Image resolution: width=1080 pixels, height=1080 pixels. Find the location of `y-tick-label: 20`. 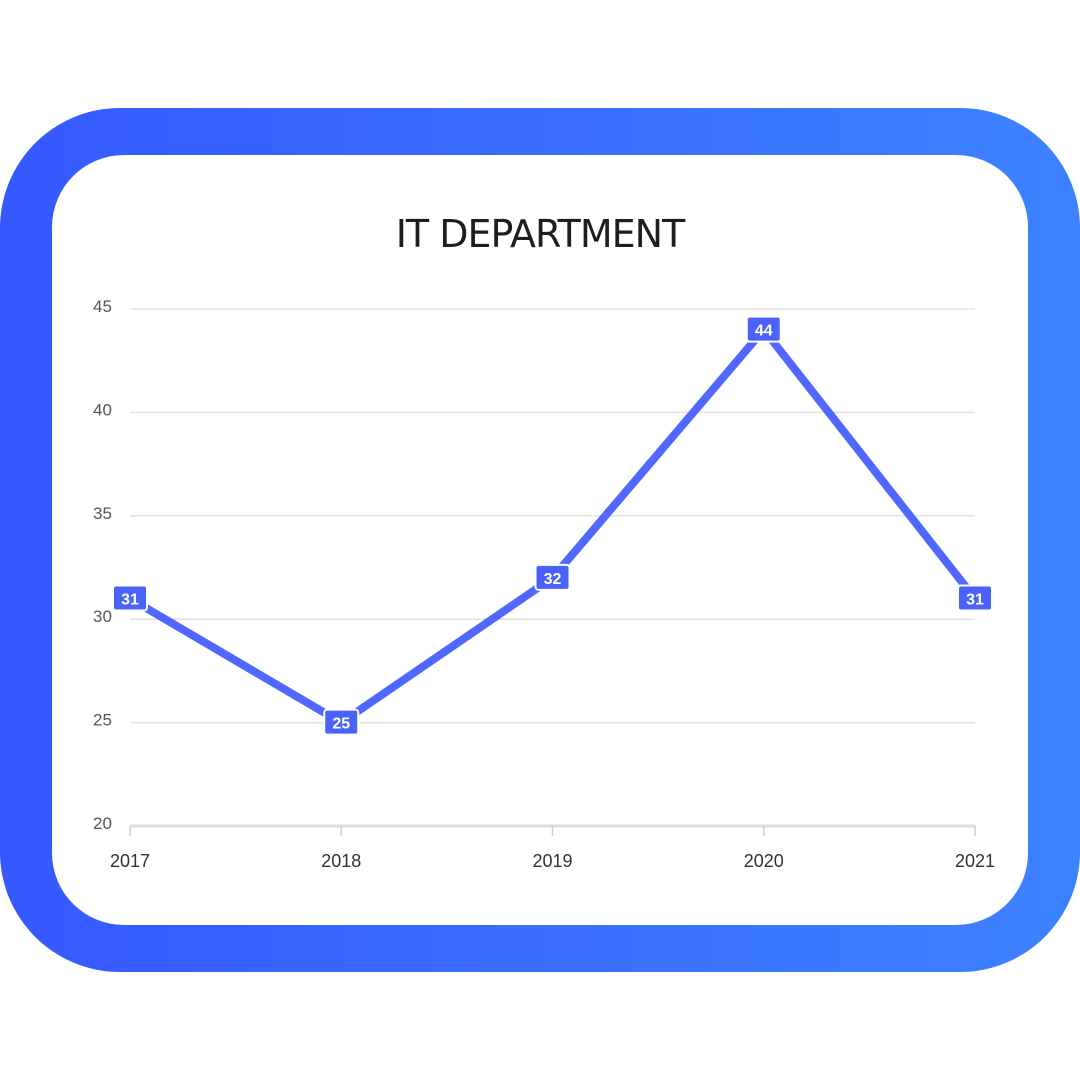

y-tick-label: 20 is located at coordinates (102, 823).